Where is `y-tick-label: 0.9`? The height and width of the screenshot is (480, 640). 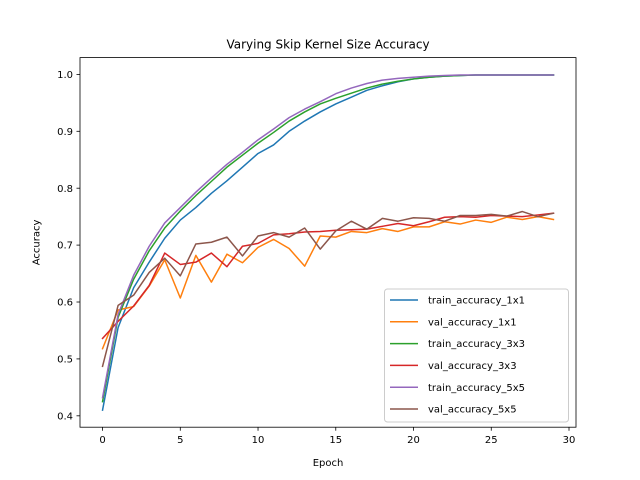 y-tick-label: 0.9 is located at coordinates (65, 132).